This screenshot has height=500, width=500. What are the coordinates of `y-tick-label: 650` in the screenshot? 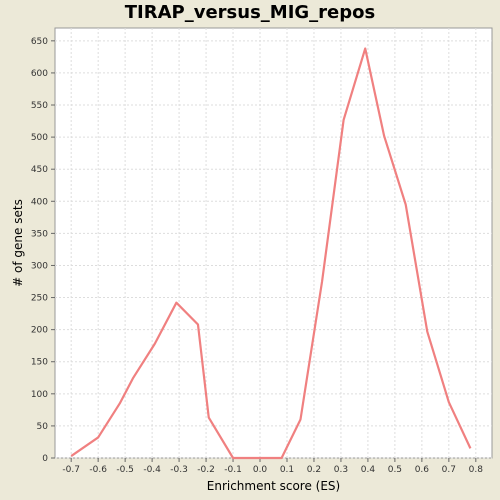 It's located at (39, 42).